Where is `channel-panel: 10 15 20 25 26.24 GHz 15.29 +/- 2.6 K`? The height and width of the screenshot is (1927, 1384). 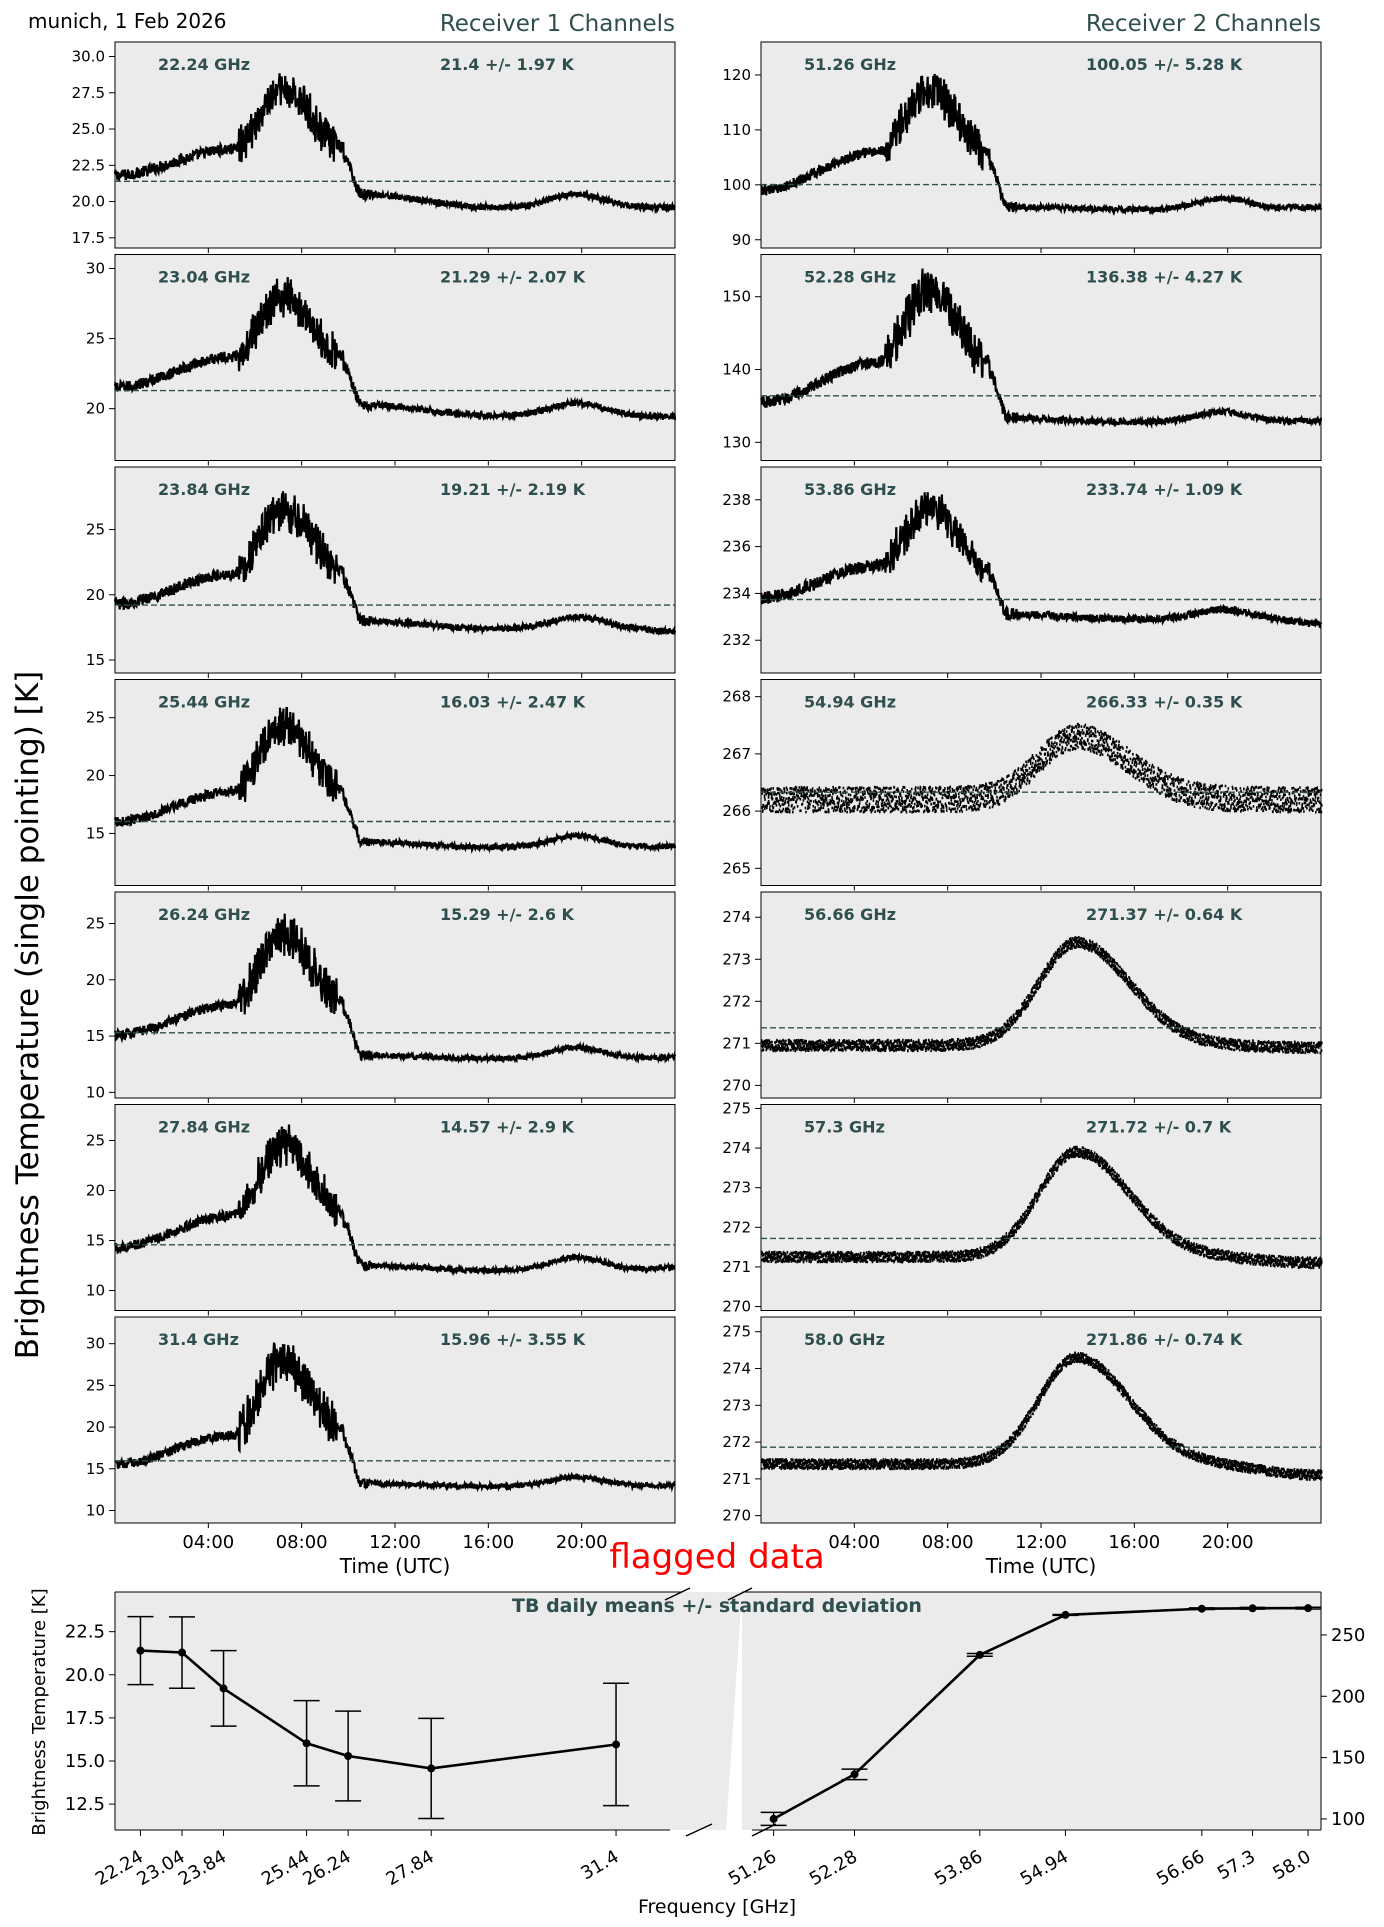
channel-panel: 10 15 20 25 26.24 GHz 15.29 +/- 2.6 K is located at coordinates (381, 997).